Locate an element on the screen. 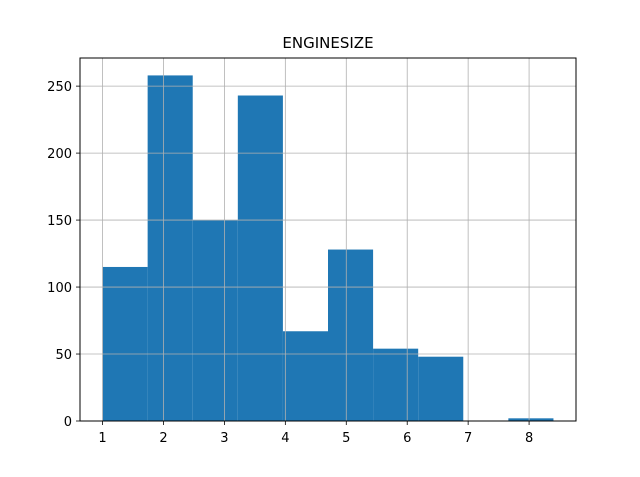 The height and width of the screenshot is (477, 640). x-tick-label-7: 7 is located at coordinates (468, 438).